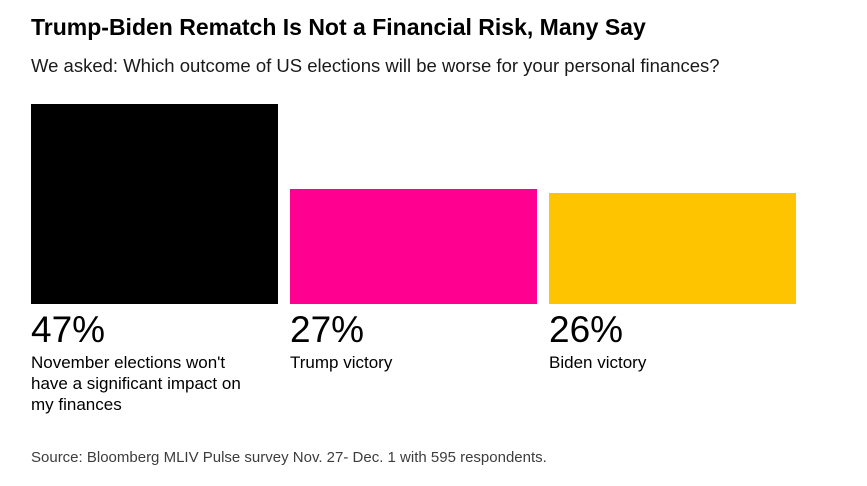 The width and height of the screenshot is (867, 486). What do you see at coordinates (341, 363) in the screenshot?
I see `category-label-trump-victory: Trump victory` at bounding box center [341, 363].